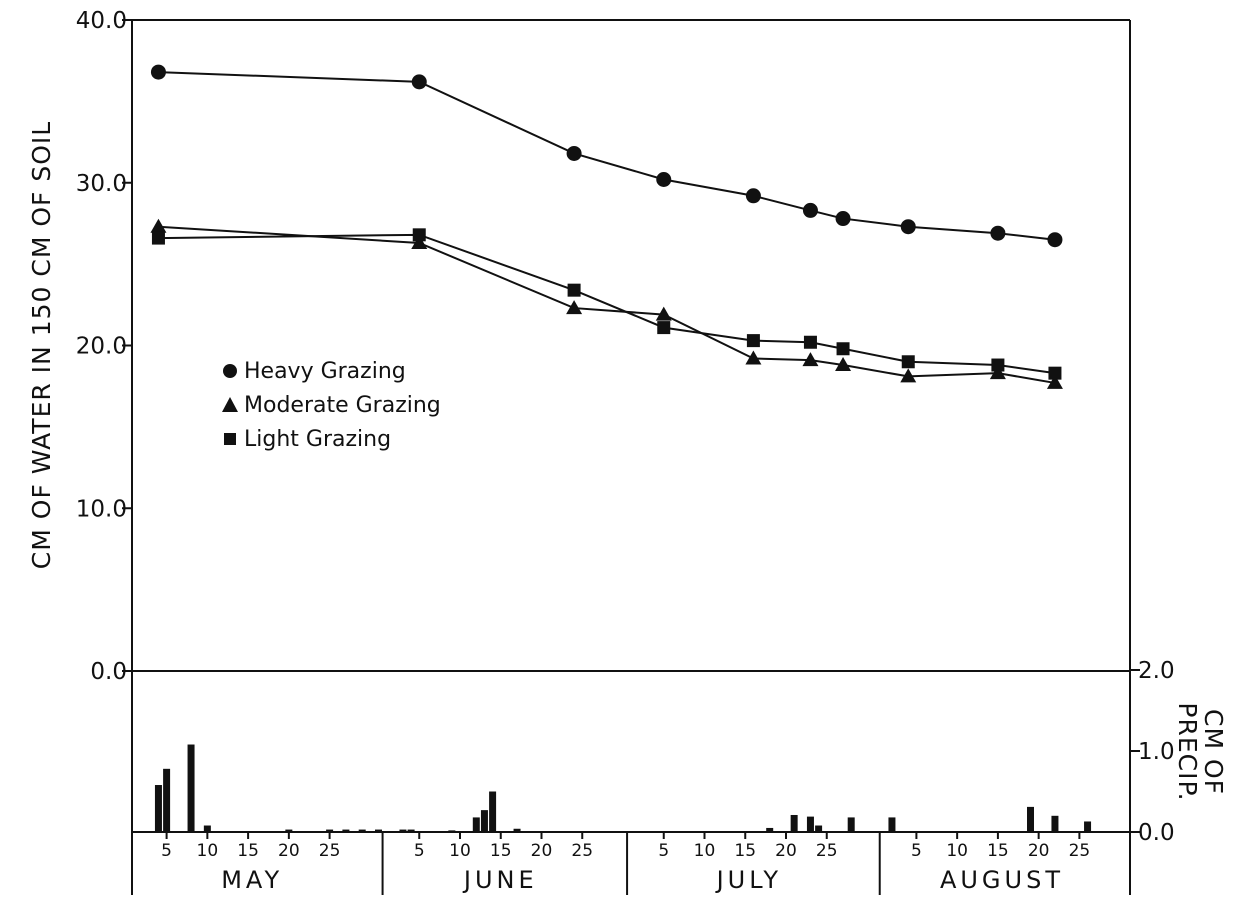 The image size is (1259, 898). I want to click on y2-axis-label-line: PRECIP., so click(1187, 751).